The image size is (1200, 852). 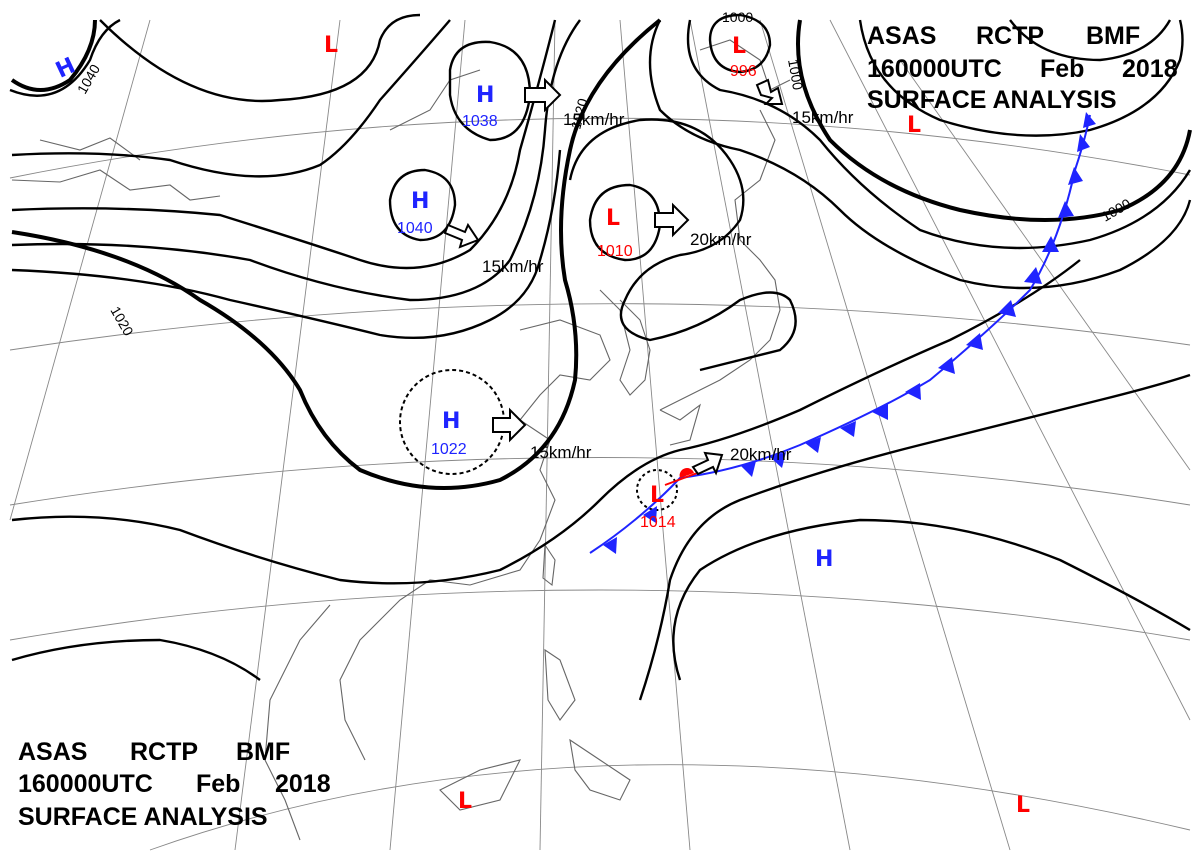 I want to click on movement-arrows, so click(x=613, y=276).